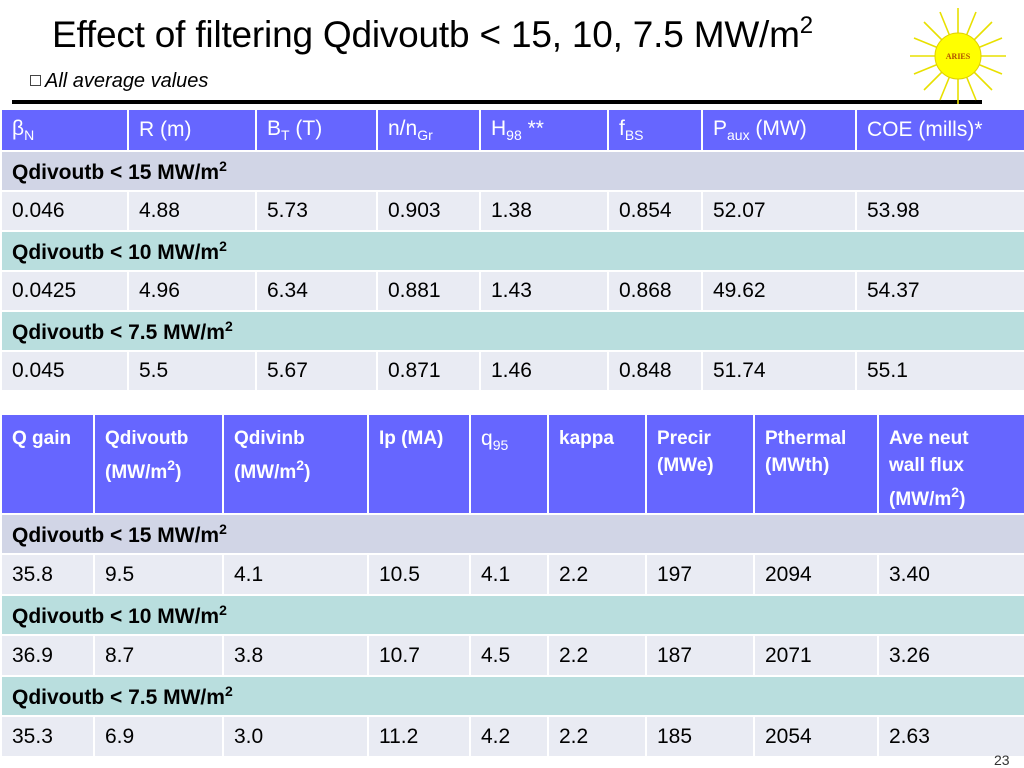 The height and width of the screenshot is (768, 1024). What do you see at coordinates (1002, 760) in the screenshot?
I see `page-number: 23` at bounding box center [1002, 760].